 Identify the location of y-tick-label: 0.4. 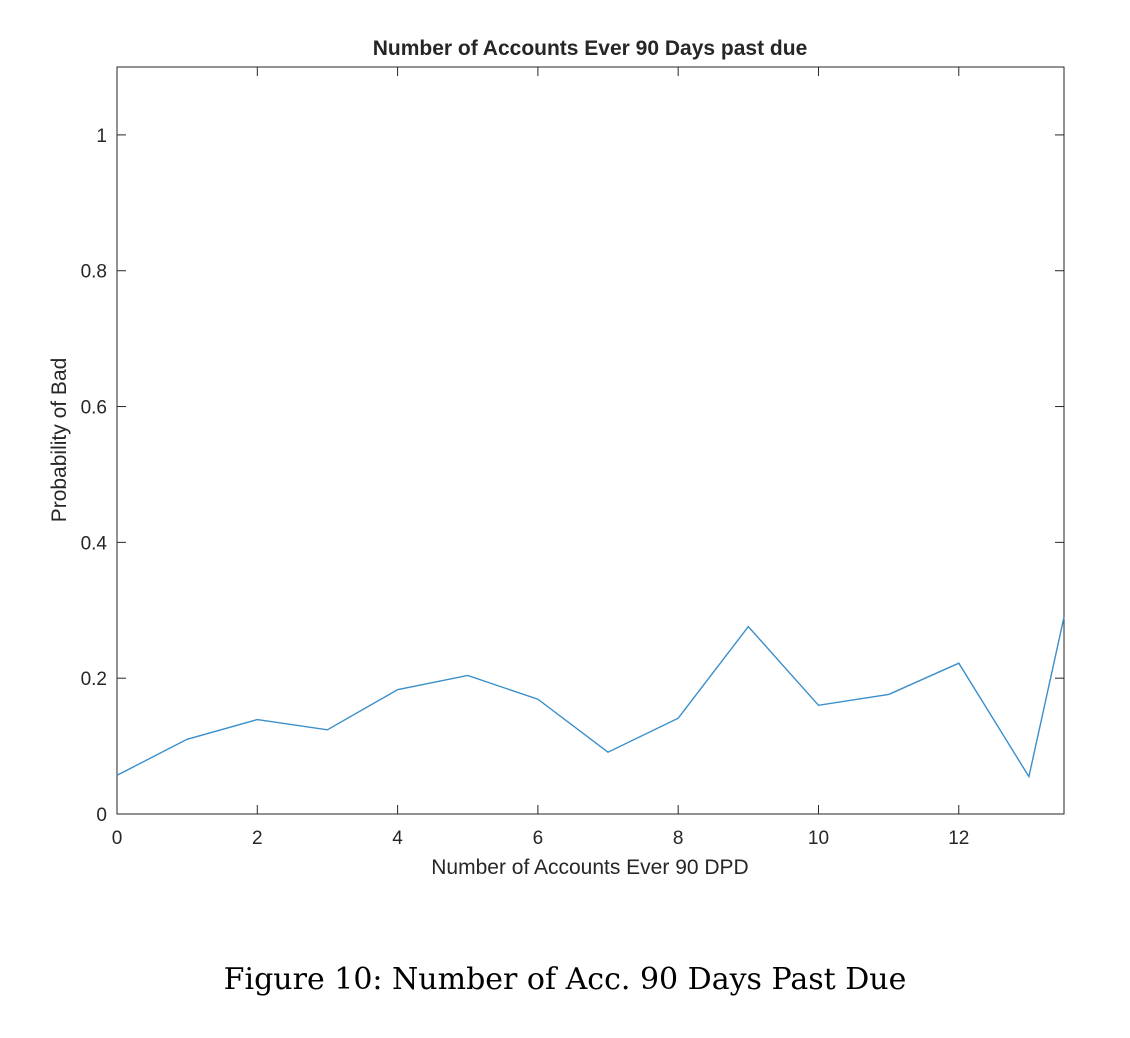
(94, 543).